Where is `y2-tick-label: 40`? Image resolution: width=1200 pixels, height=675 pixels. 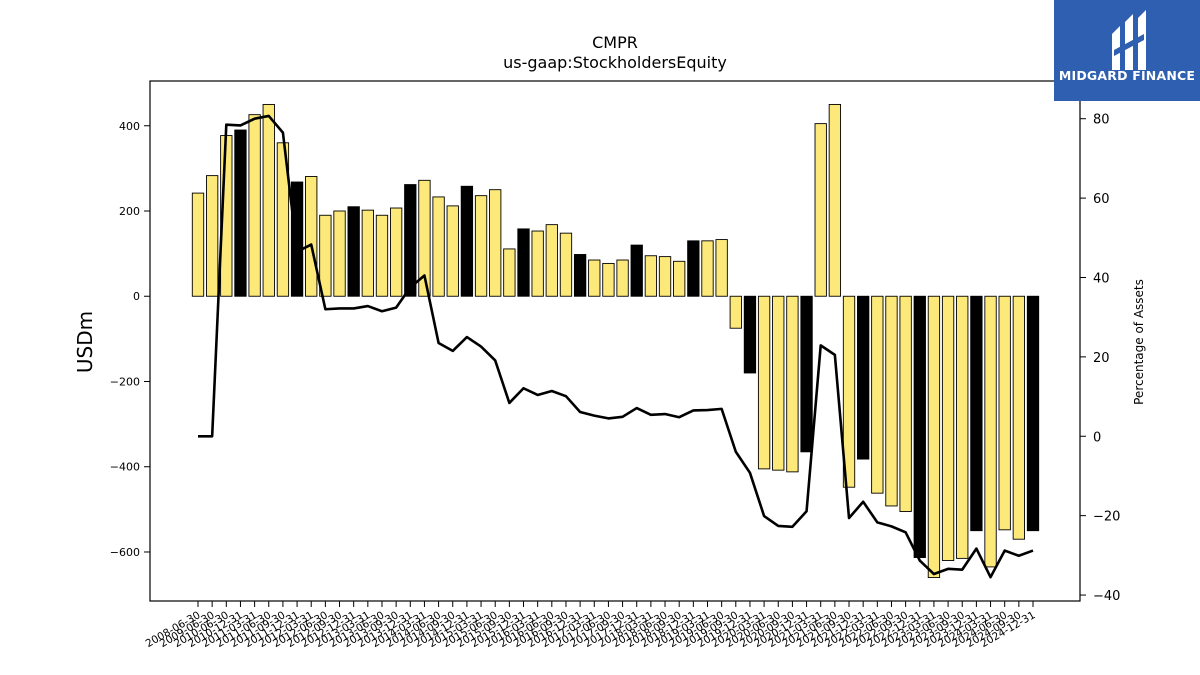
y2-tick-label: 40 is located at coordinates (1101, 278).